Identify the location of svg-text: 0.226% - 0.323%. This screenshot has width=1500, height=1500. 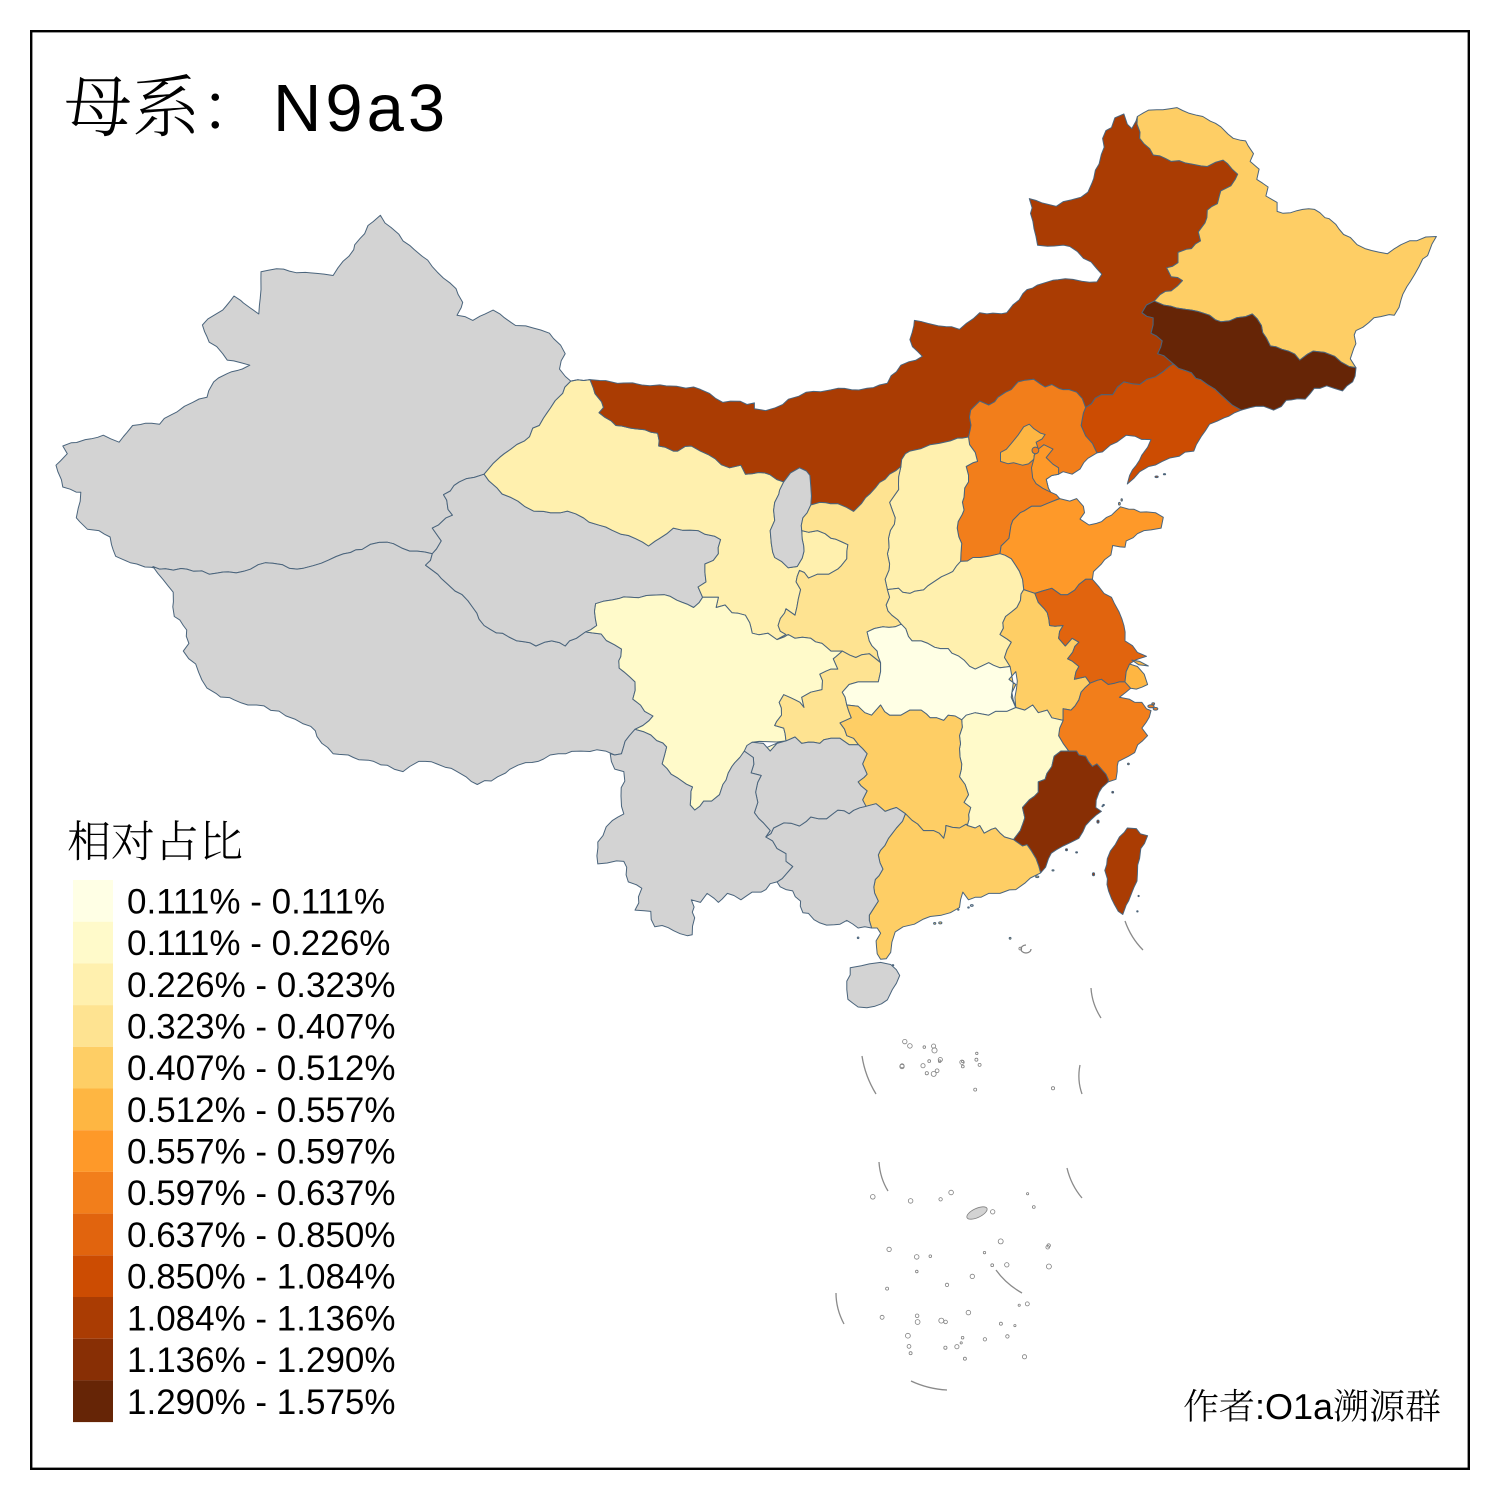
(261, 985).